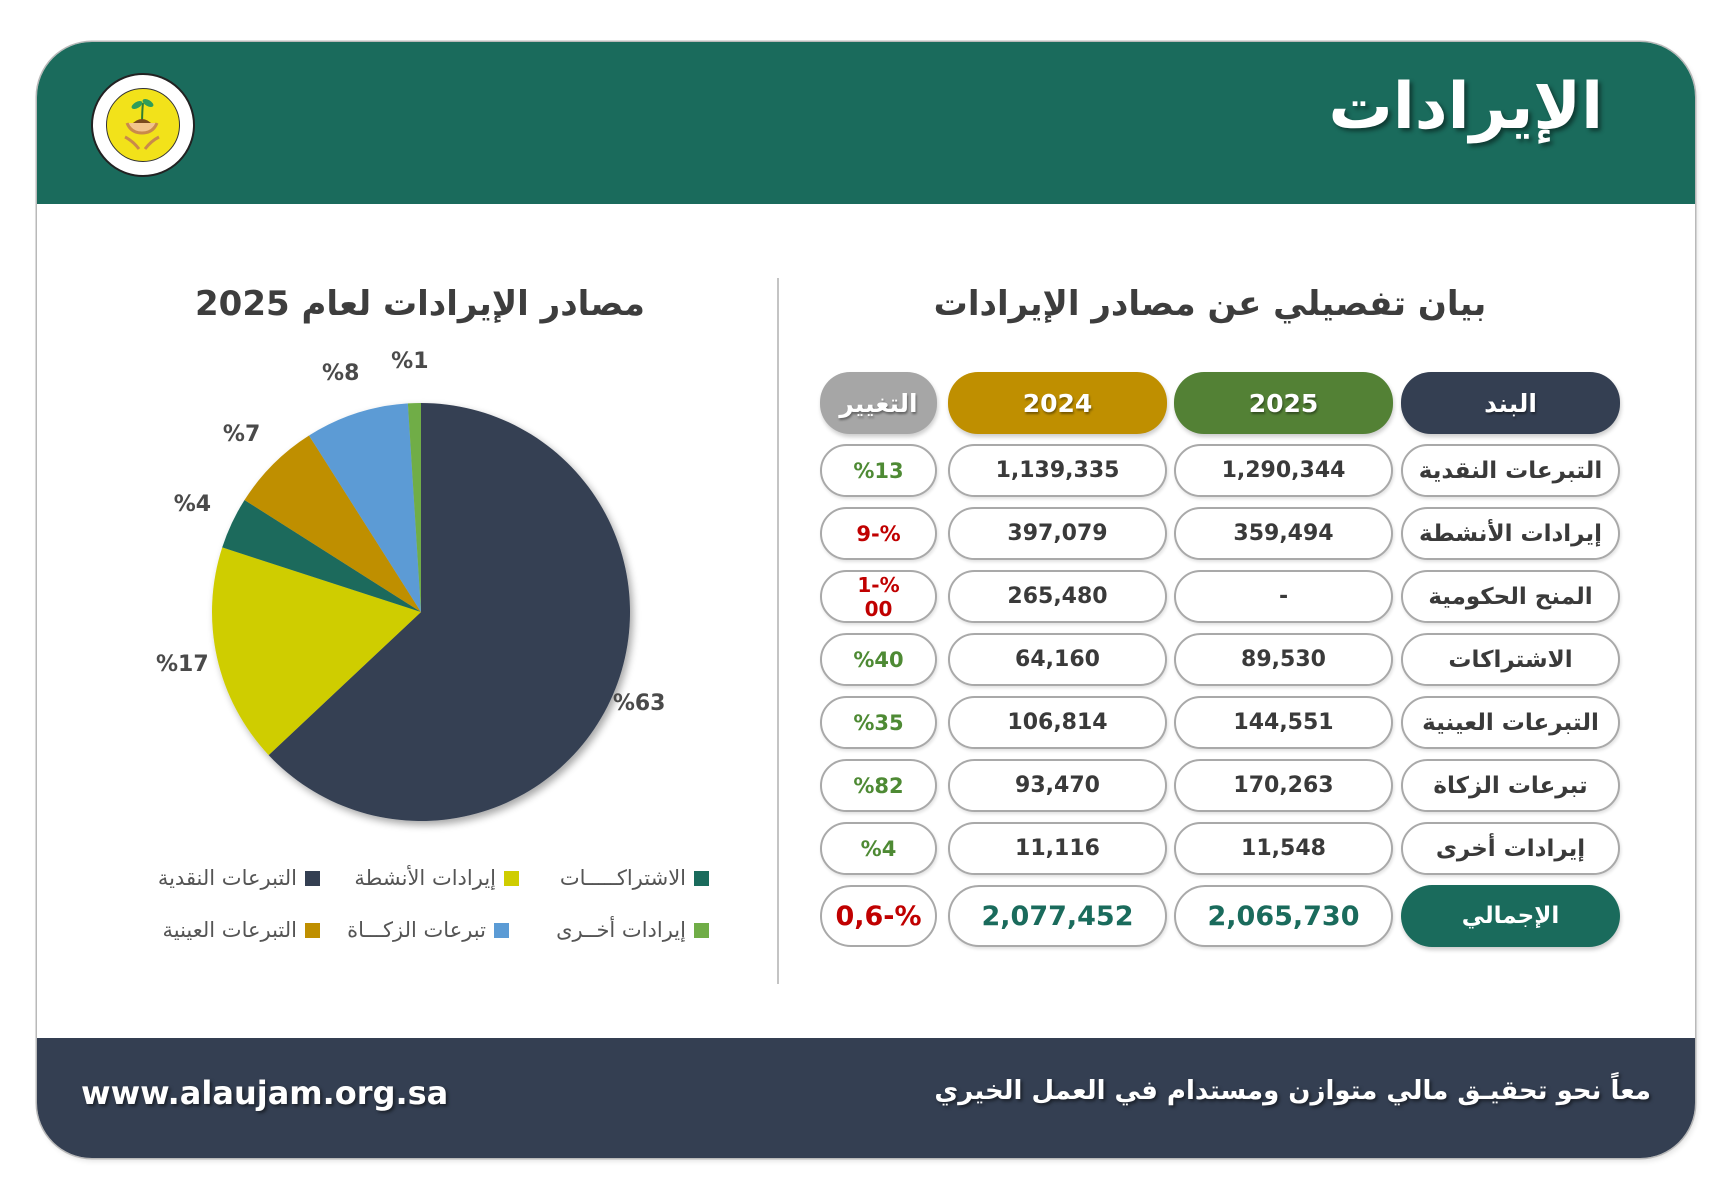 The width and height of the screenshot is (1733, 1200). Describe the element at coordinates (1057, 596) in the screenshot. I see `row-value-2024: 265,480` at that location.